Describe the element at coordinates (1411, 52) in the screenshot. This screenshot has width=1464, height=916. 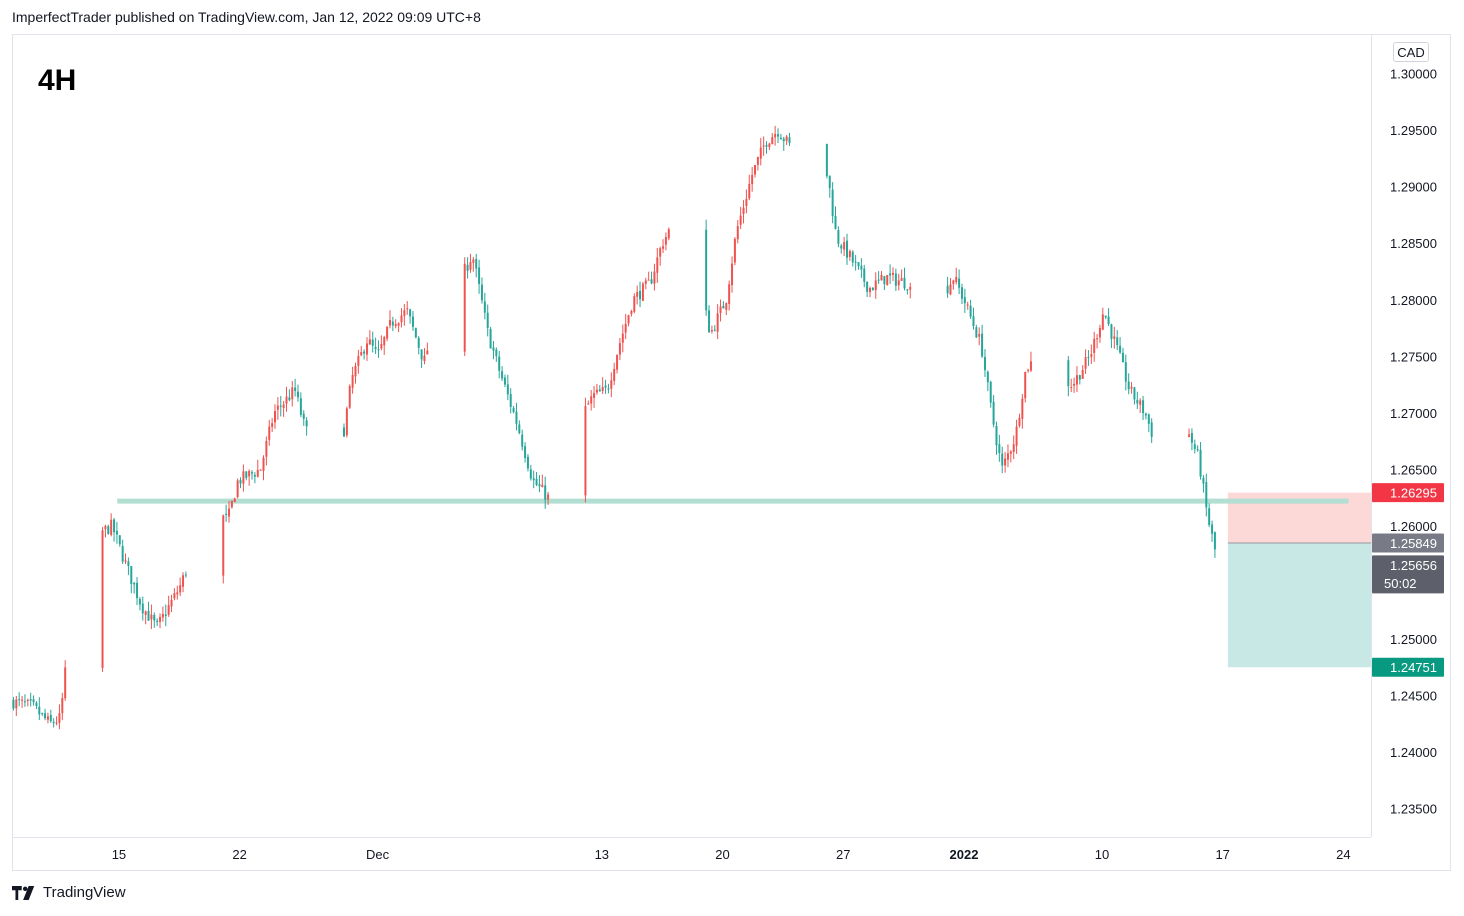
I see `currency-badge: CAD` at that location.